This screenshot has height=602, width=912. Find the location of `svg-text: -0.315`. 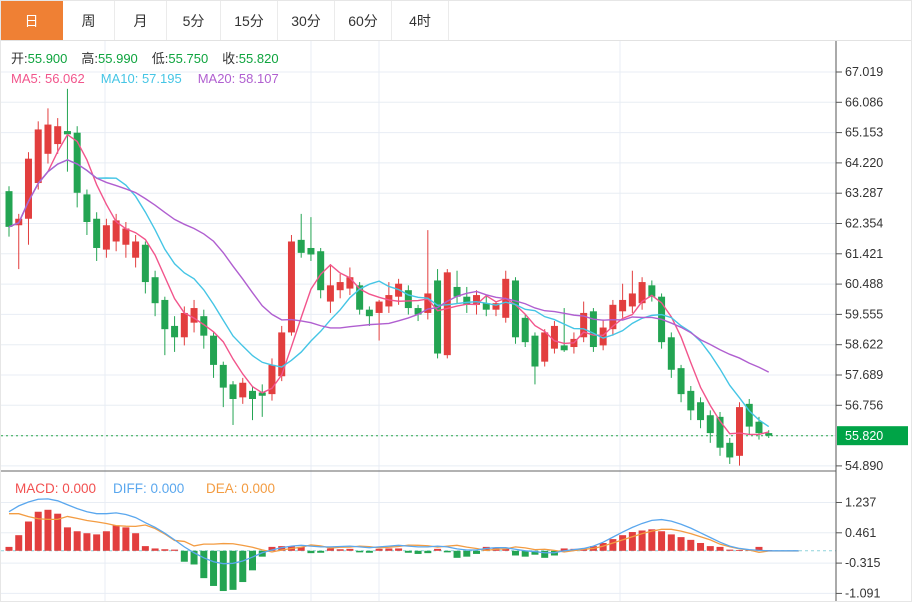

svg-text: -0.315 is located at coordinates (862, 563).